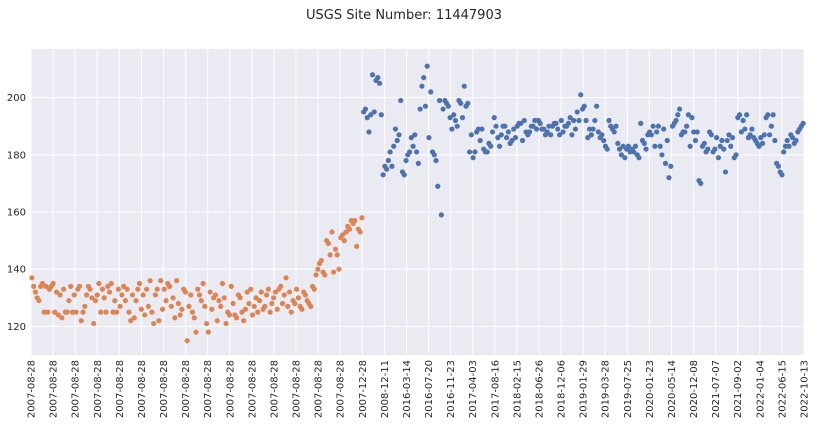 This screenshot has width=818, height=425. I want to click on chart-title: USGS Site Number: 11447903, so click(404, 15).